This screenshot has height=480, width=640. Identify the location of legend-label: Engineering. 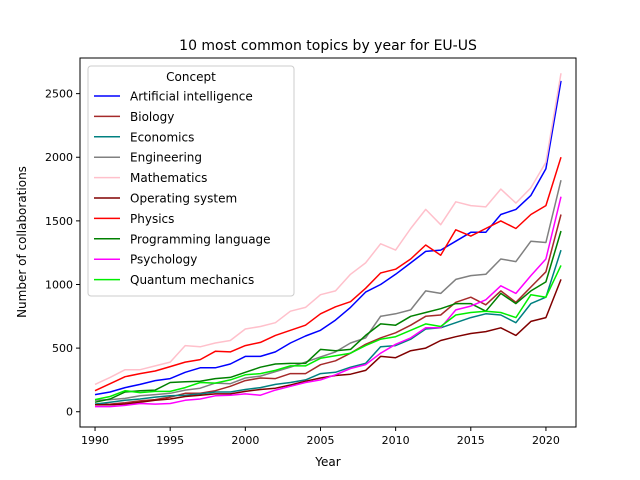
(166, 158).